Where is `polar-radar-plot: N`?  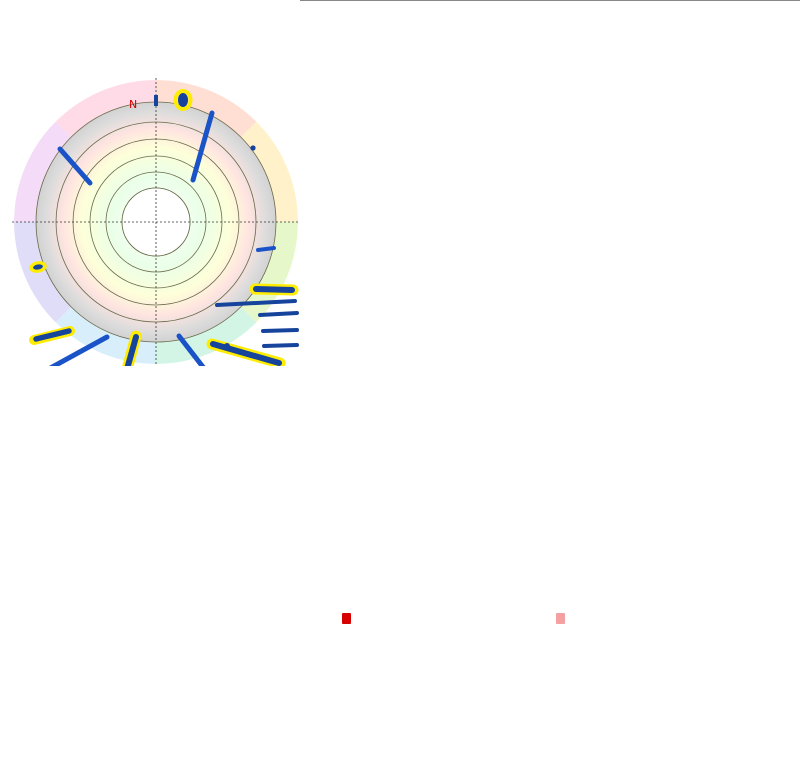
polar-radar-plot: N is located at coordinates (156, 222).